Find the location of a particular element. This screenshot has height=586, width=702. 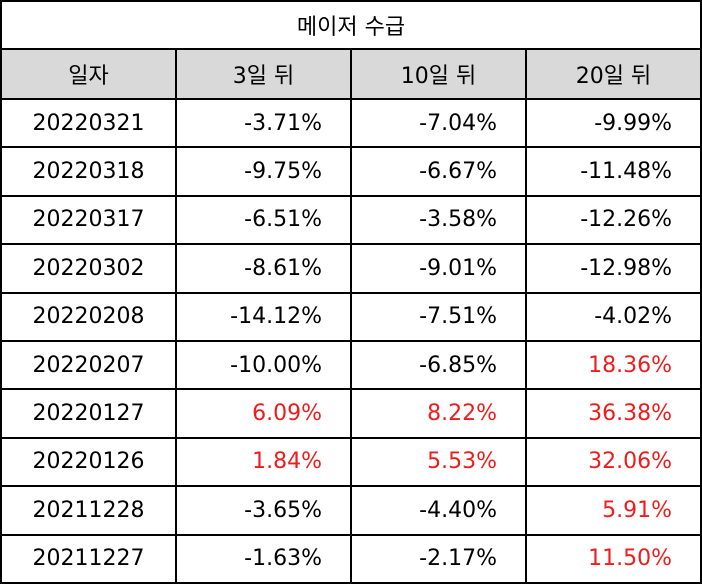

table-row: 20220127 6.09% 8.22% 36.38% is located at coordinates (351, 413).